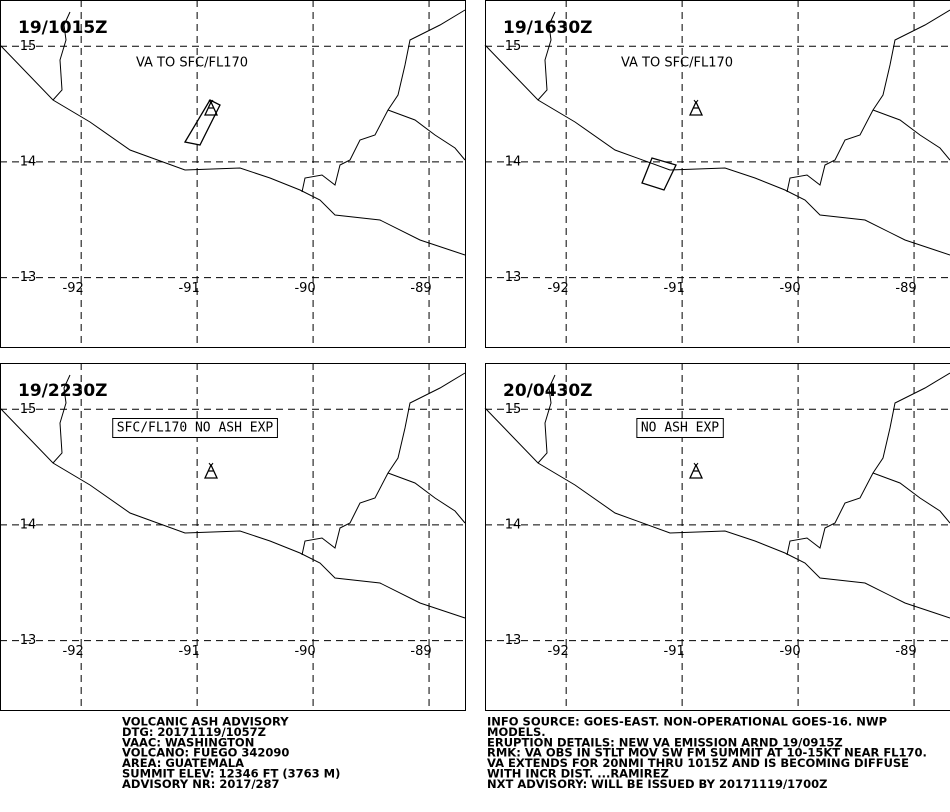  Describe the element at coordinates (63, 391) in the screenshot. I see `panel-time: 19/2230Z` at that location.